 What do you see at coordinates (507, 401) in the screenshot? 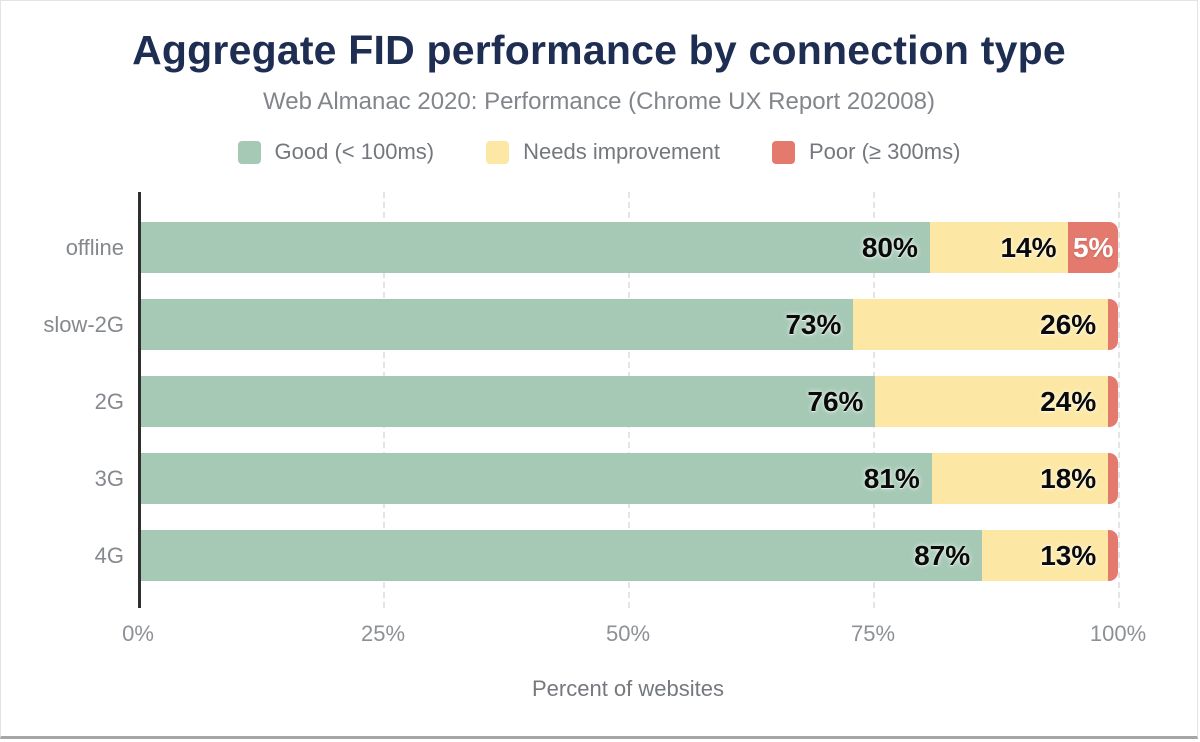
I see `bar-segment-good: 76%` at bounding box center [507, 401].